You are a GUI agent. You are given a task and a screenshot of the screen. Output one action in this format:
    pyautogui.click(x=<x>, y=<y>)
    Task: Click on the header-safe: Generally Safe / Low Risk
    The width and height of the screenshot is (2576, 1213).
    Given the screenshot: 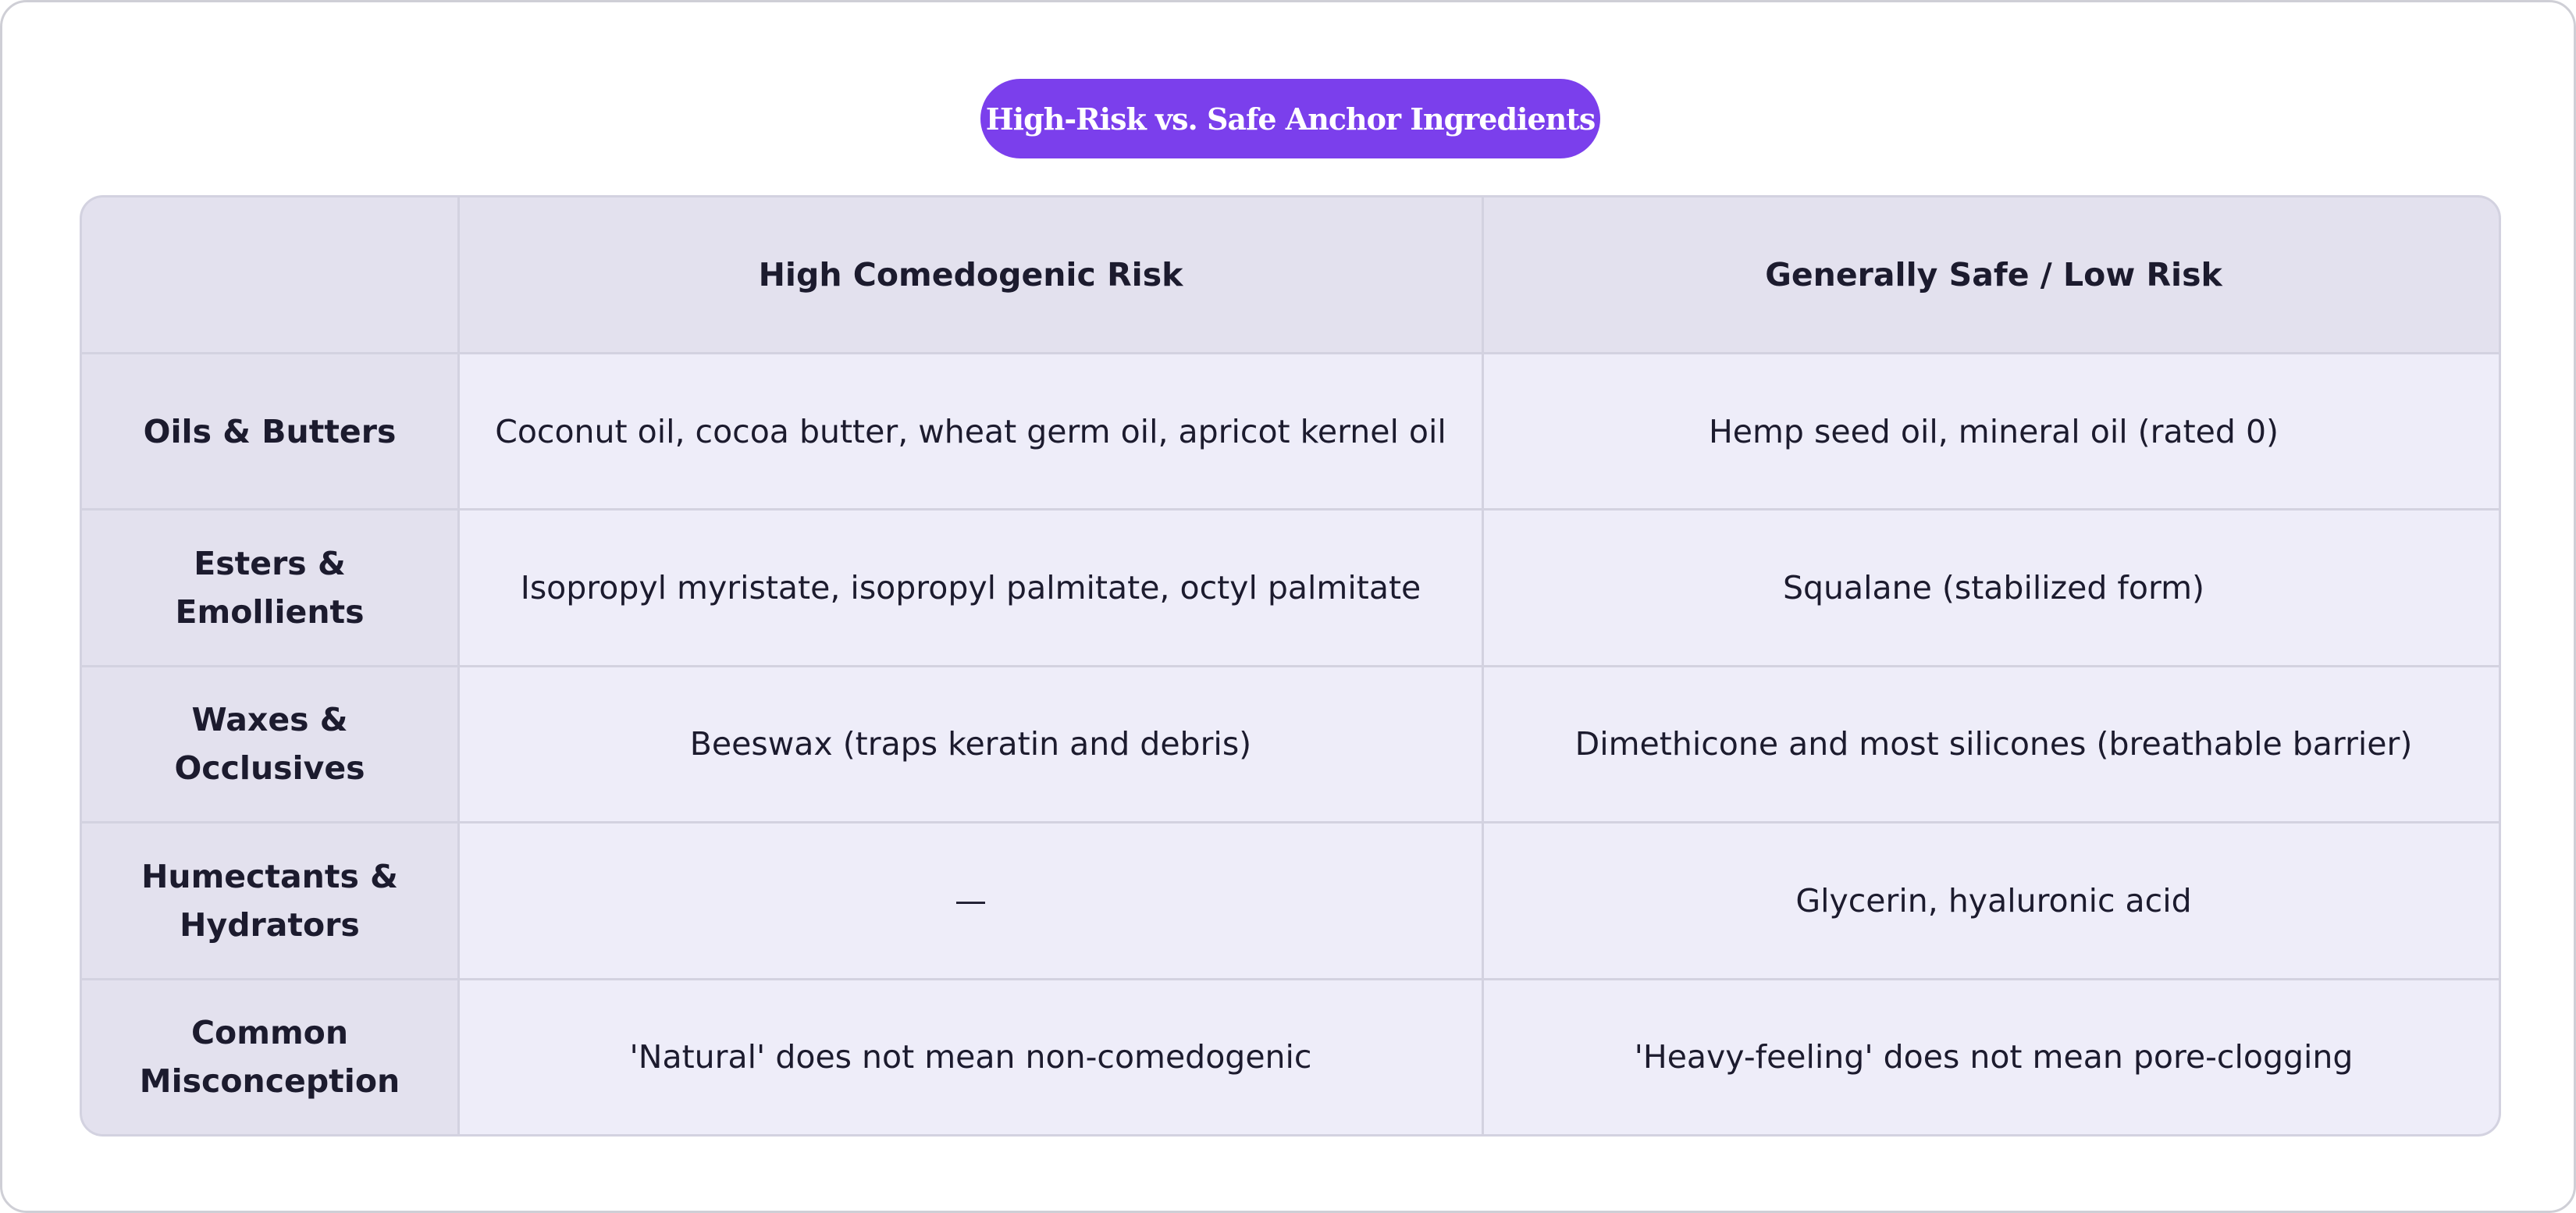 What is the action you would take?
    pyautogui.click(x=1991, y=274)
    